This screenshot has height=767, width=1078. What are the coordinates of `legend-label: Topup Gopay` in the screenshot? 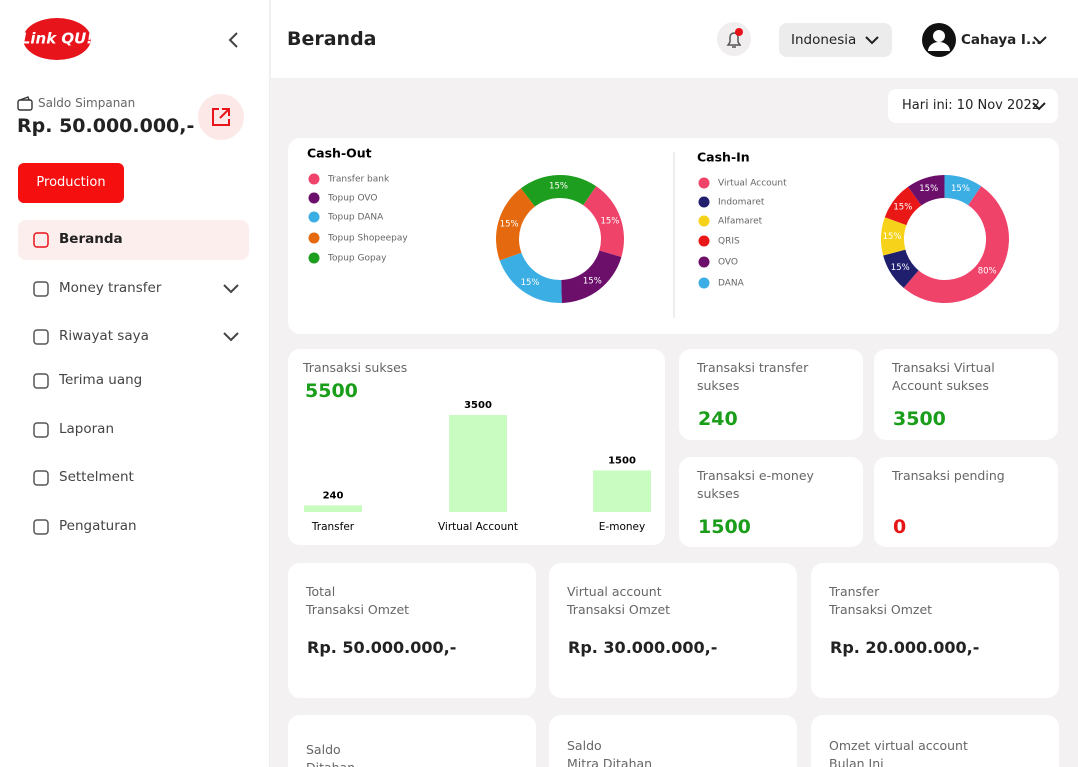 It's located at (357, 259).